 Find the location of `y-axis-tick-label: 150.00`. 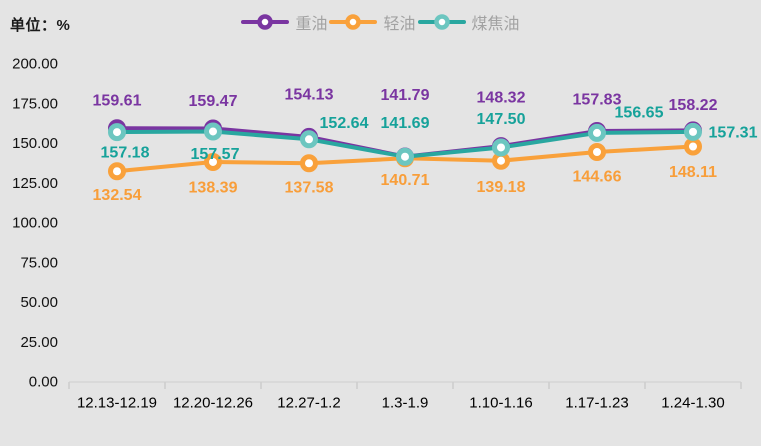

y-axis-tick-label: 150.00 is located at coordinates (35, 143).